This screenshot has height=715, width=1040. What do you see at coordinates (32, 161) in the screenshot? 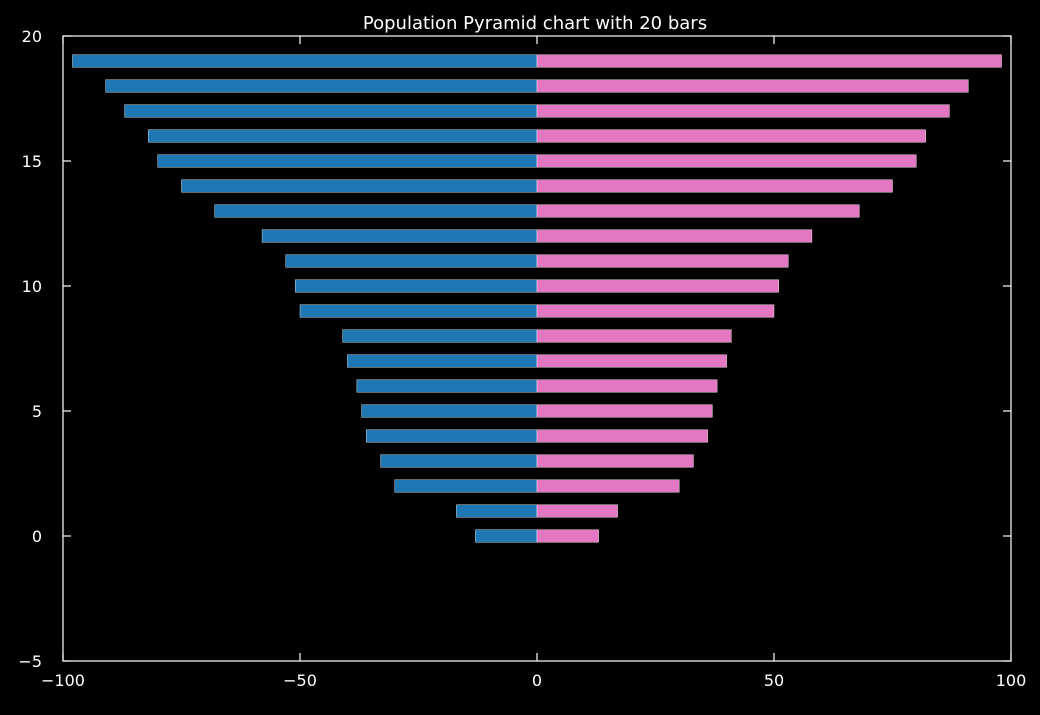
I see `y-tick-label: 15` at bounding box center [32, 161].